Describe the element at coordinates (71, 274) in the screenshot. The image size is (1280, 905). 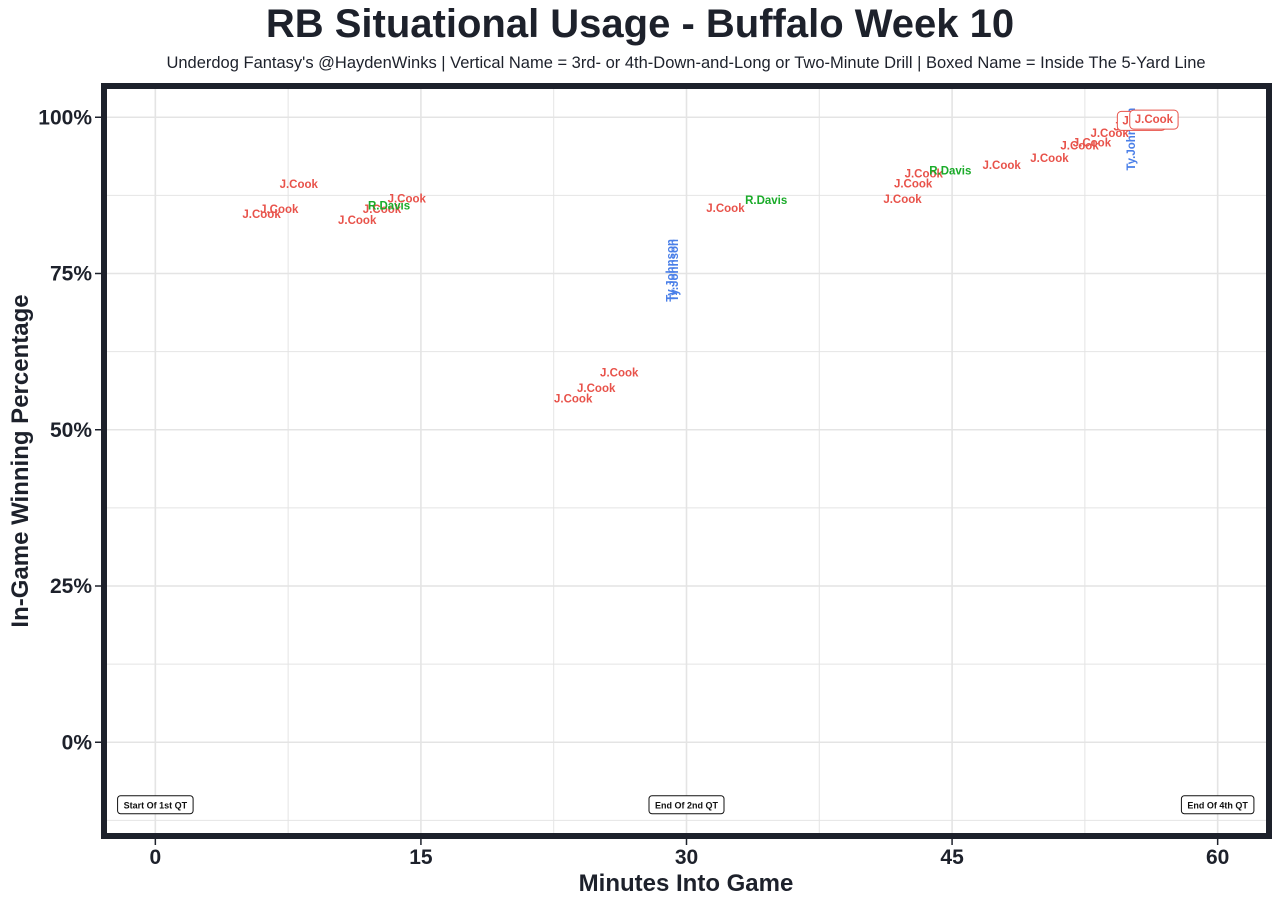
I see `y-tick-label: 75%` at that location.